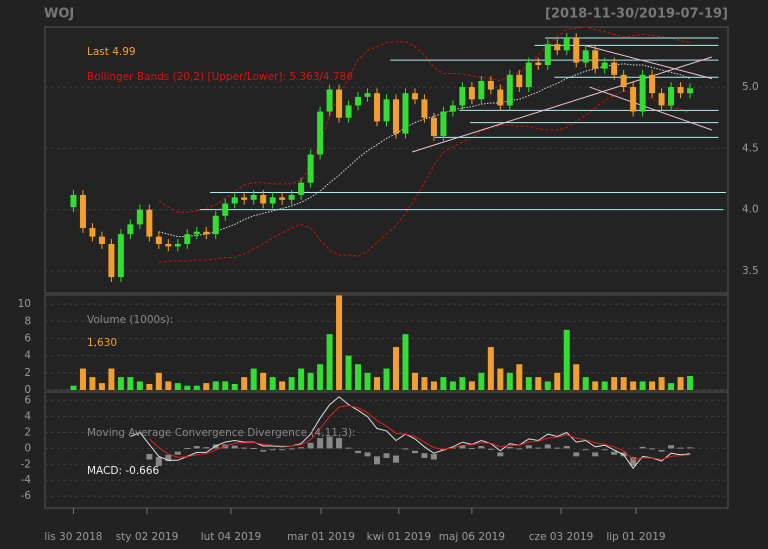 The height and width of the screenshot is (549, 768). What do you see at coordinates (750, 271) in the screenshot?
I see `y-tick-label: 3.5` at bounding box center [750, 271].